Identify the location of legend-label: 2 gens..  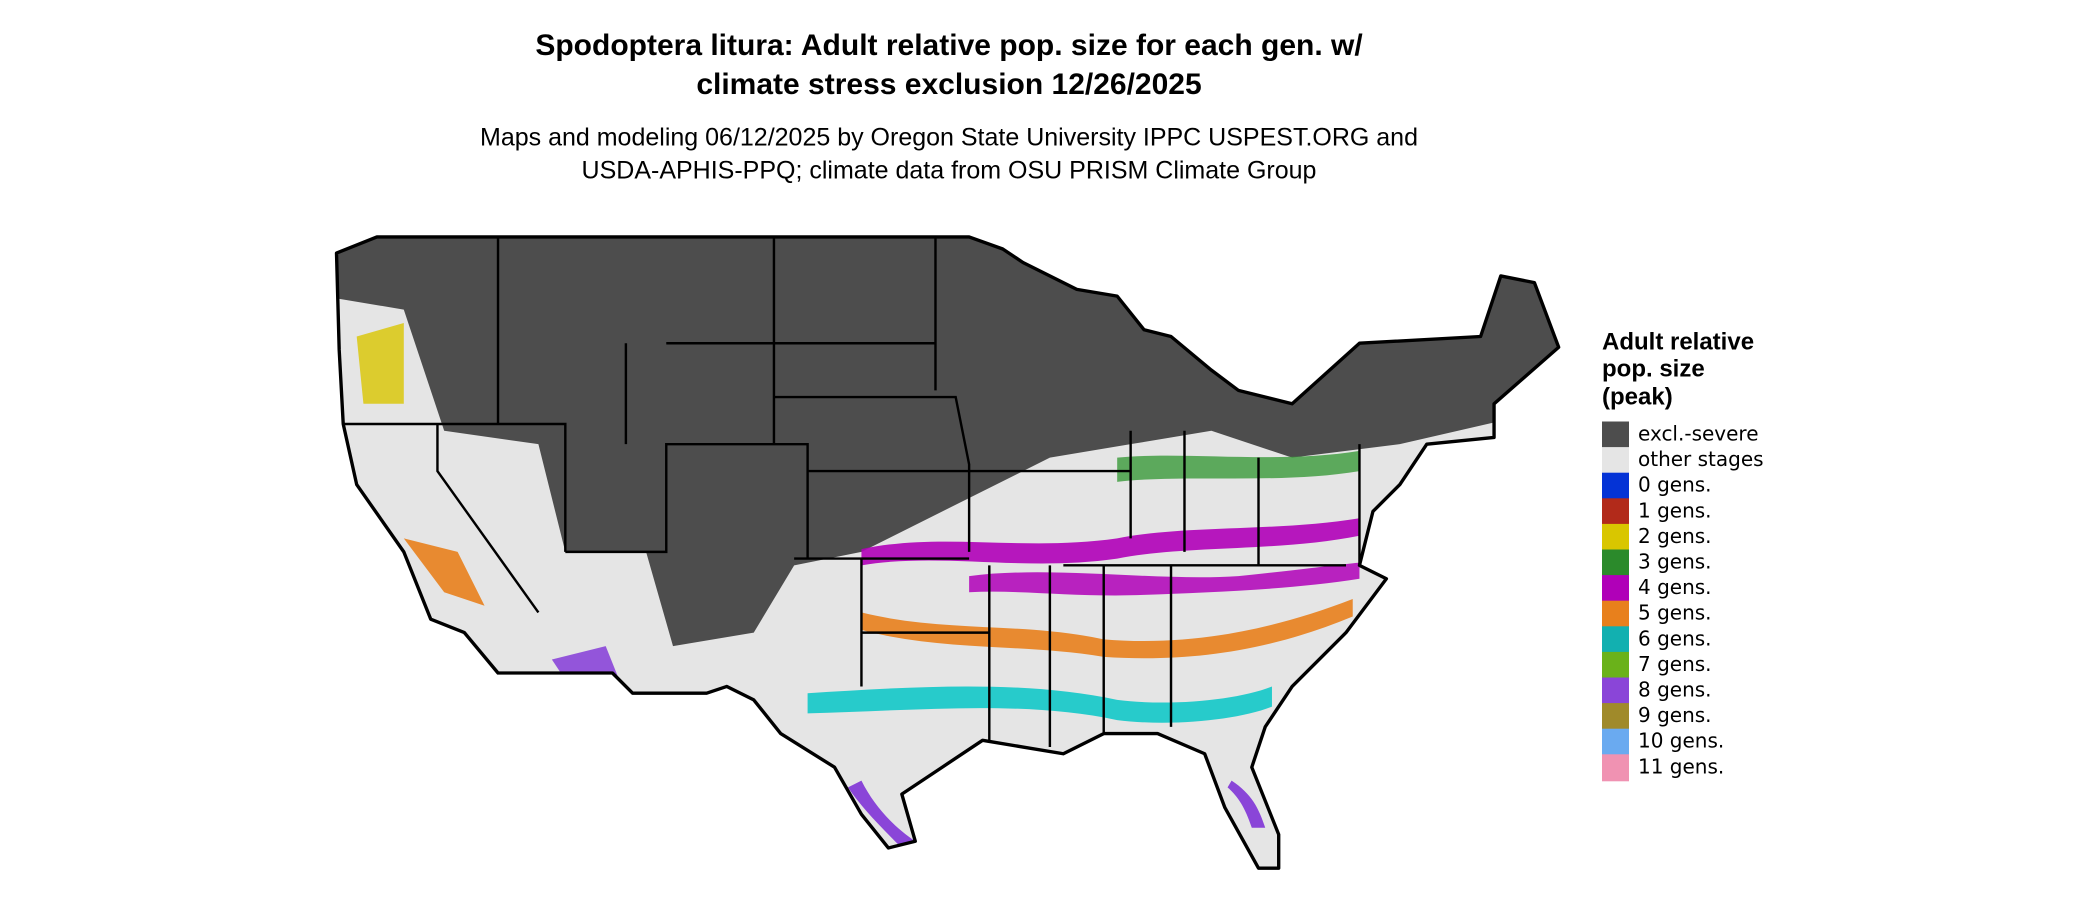
(1675, 536).